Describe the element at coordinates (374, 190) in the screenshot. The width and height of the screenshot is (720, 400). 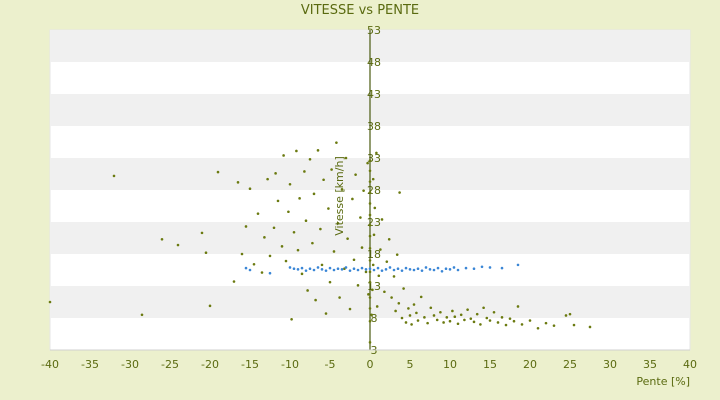
I see `y-tick-label: 28` at that location.